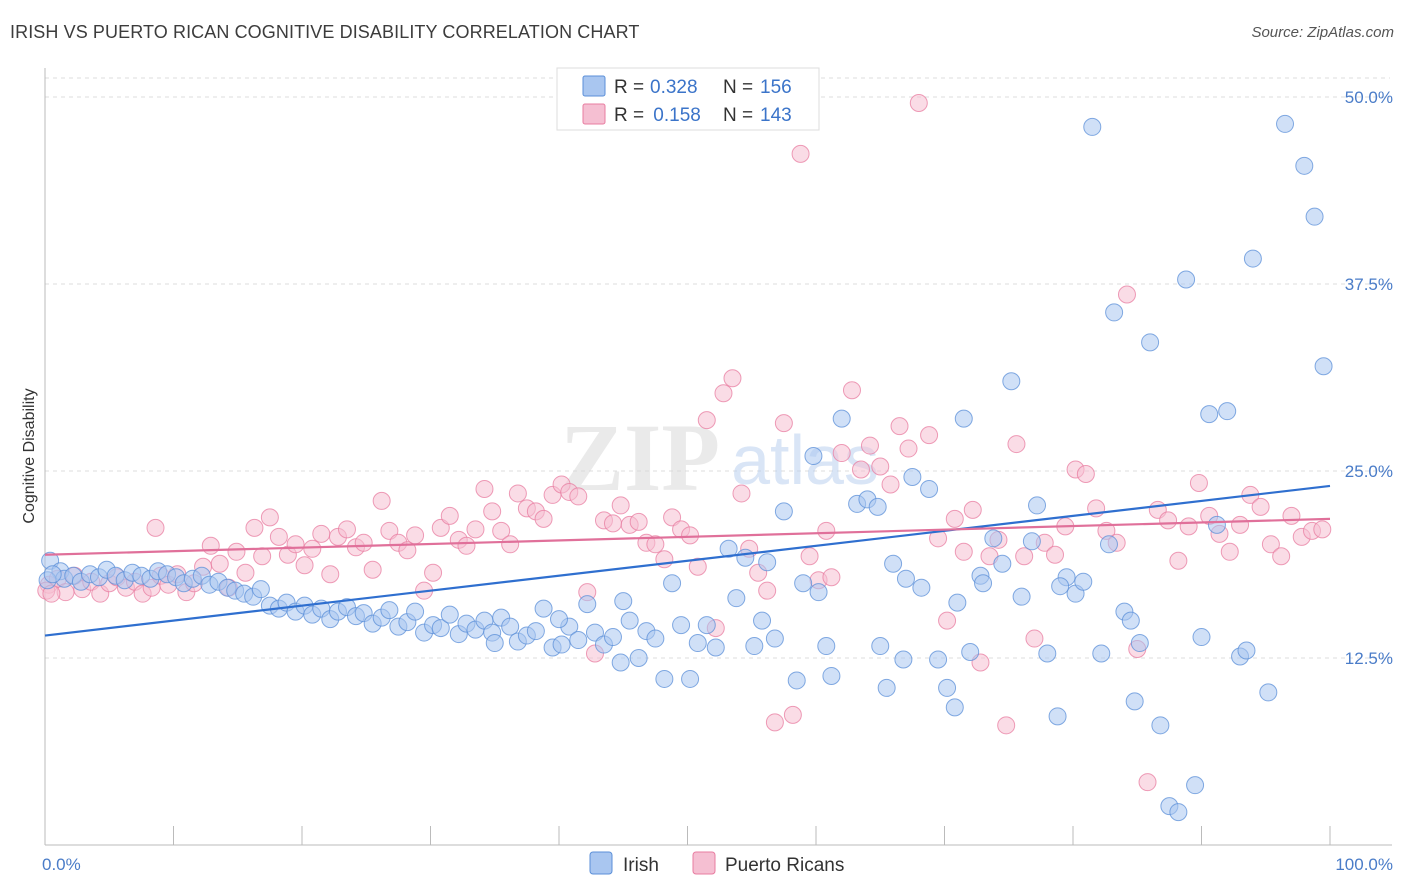 This screenshot has width=1406, height=892. What do you see at coordinates (1322, 32) in the screenshot?
I see `chart-source: Source: ZipAtlas.com` at bounding box center [1322, 32].